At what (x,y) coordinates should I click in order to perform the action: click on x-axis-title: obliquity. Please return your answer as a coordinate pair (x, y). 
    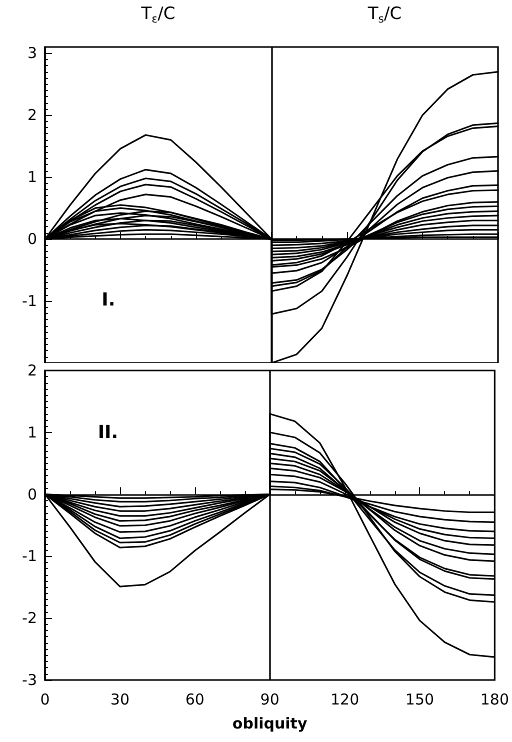
    Looking at the image, I should click on (270, 723).